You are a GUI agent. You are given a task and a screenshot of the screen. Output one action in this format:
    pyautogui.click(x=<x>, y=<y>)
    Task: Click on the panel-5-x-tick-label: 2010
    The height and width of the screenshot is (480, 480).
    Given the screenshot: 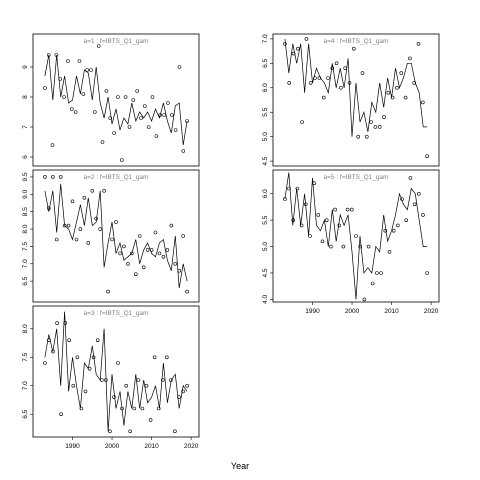 What is the action you would take?
    pyautogui.click(x=391, y=311)
    